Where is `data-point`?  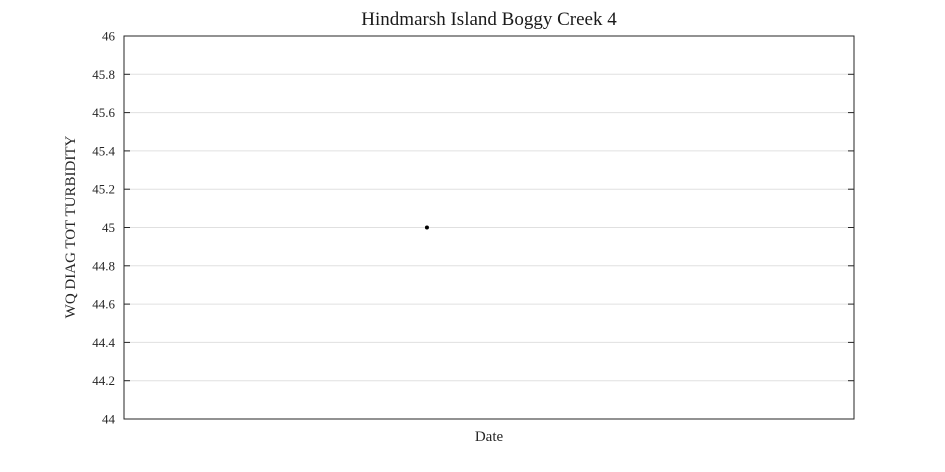 data-point is located at coordinates (426, 227).